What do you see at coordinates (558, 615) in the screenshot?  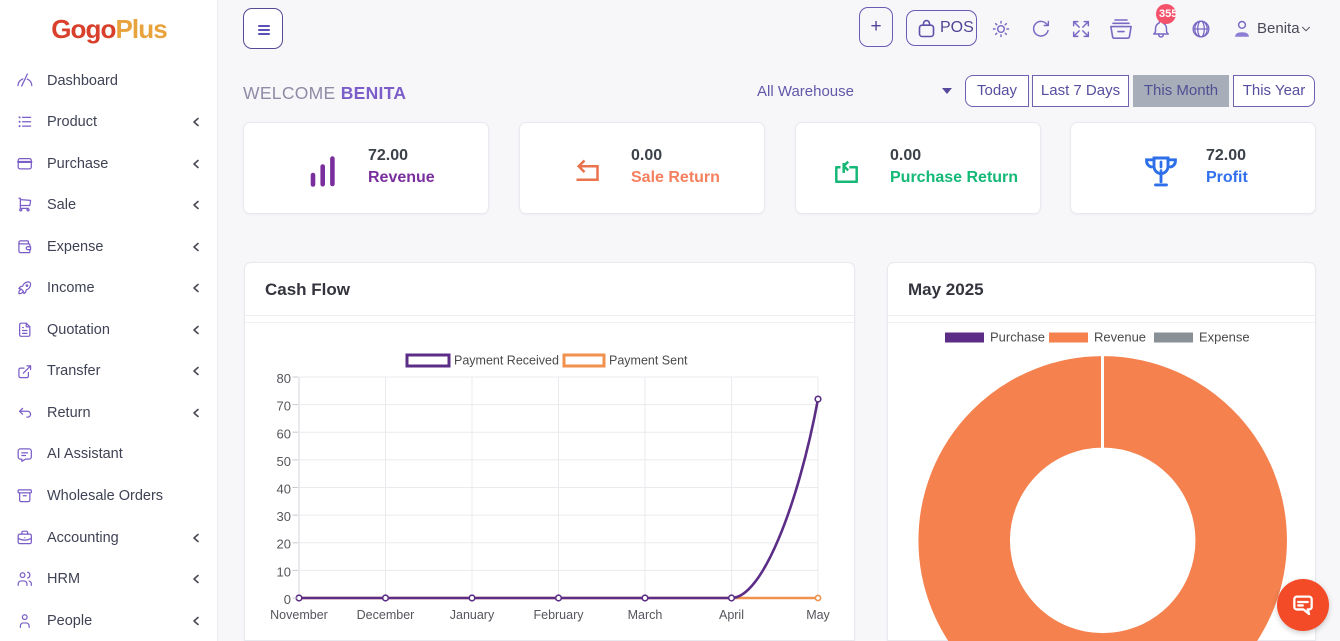 I see `svg-text: February` at bounding box center [558, 615].